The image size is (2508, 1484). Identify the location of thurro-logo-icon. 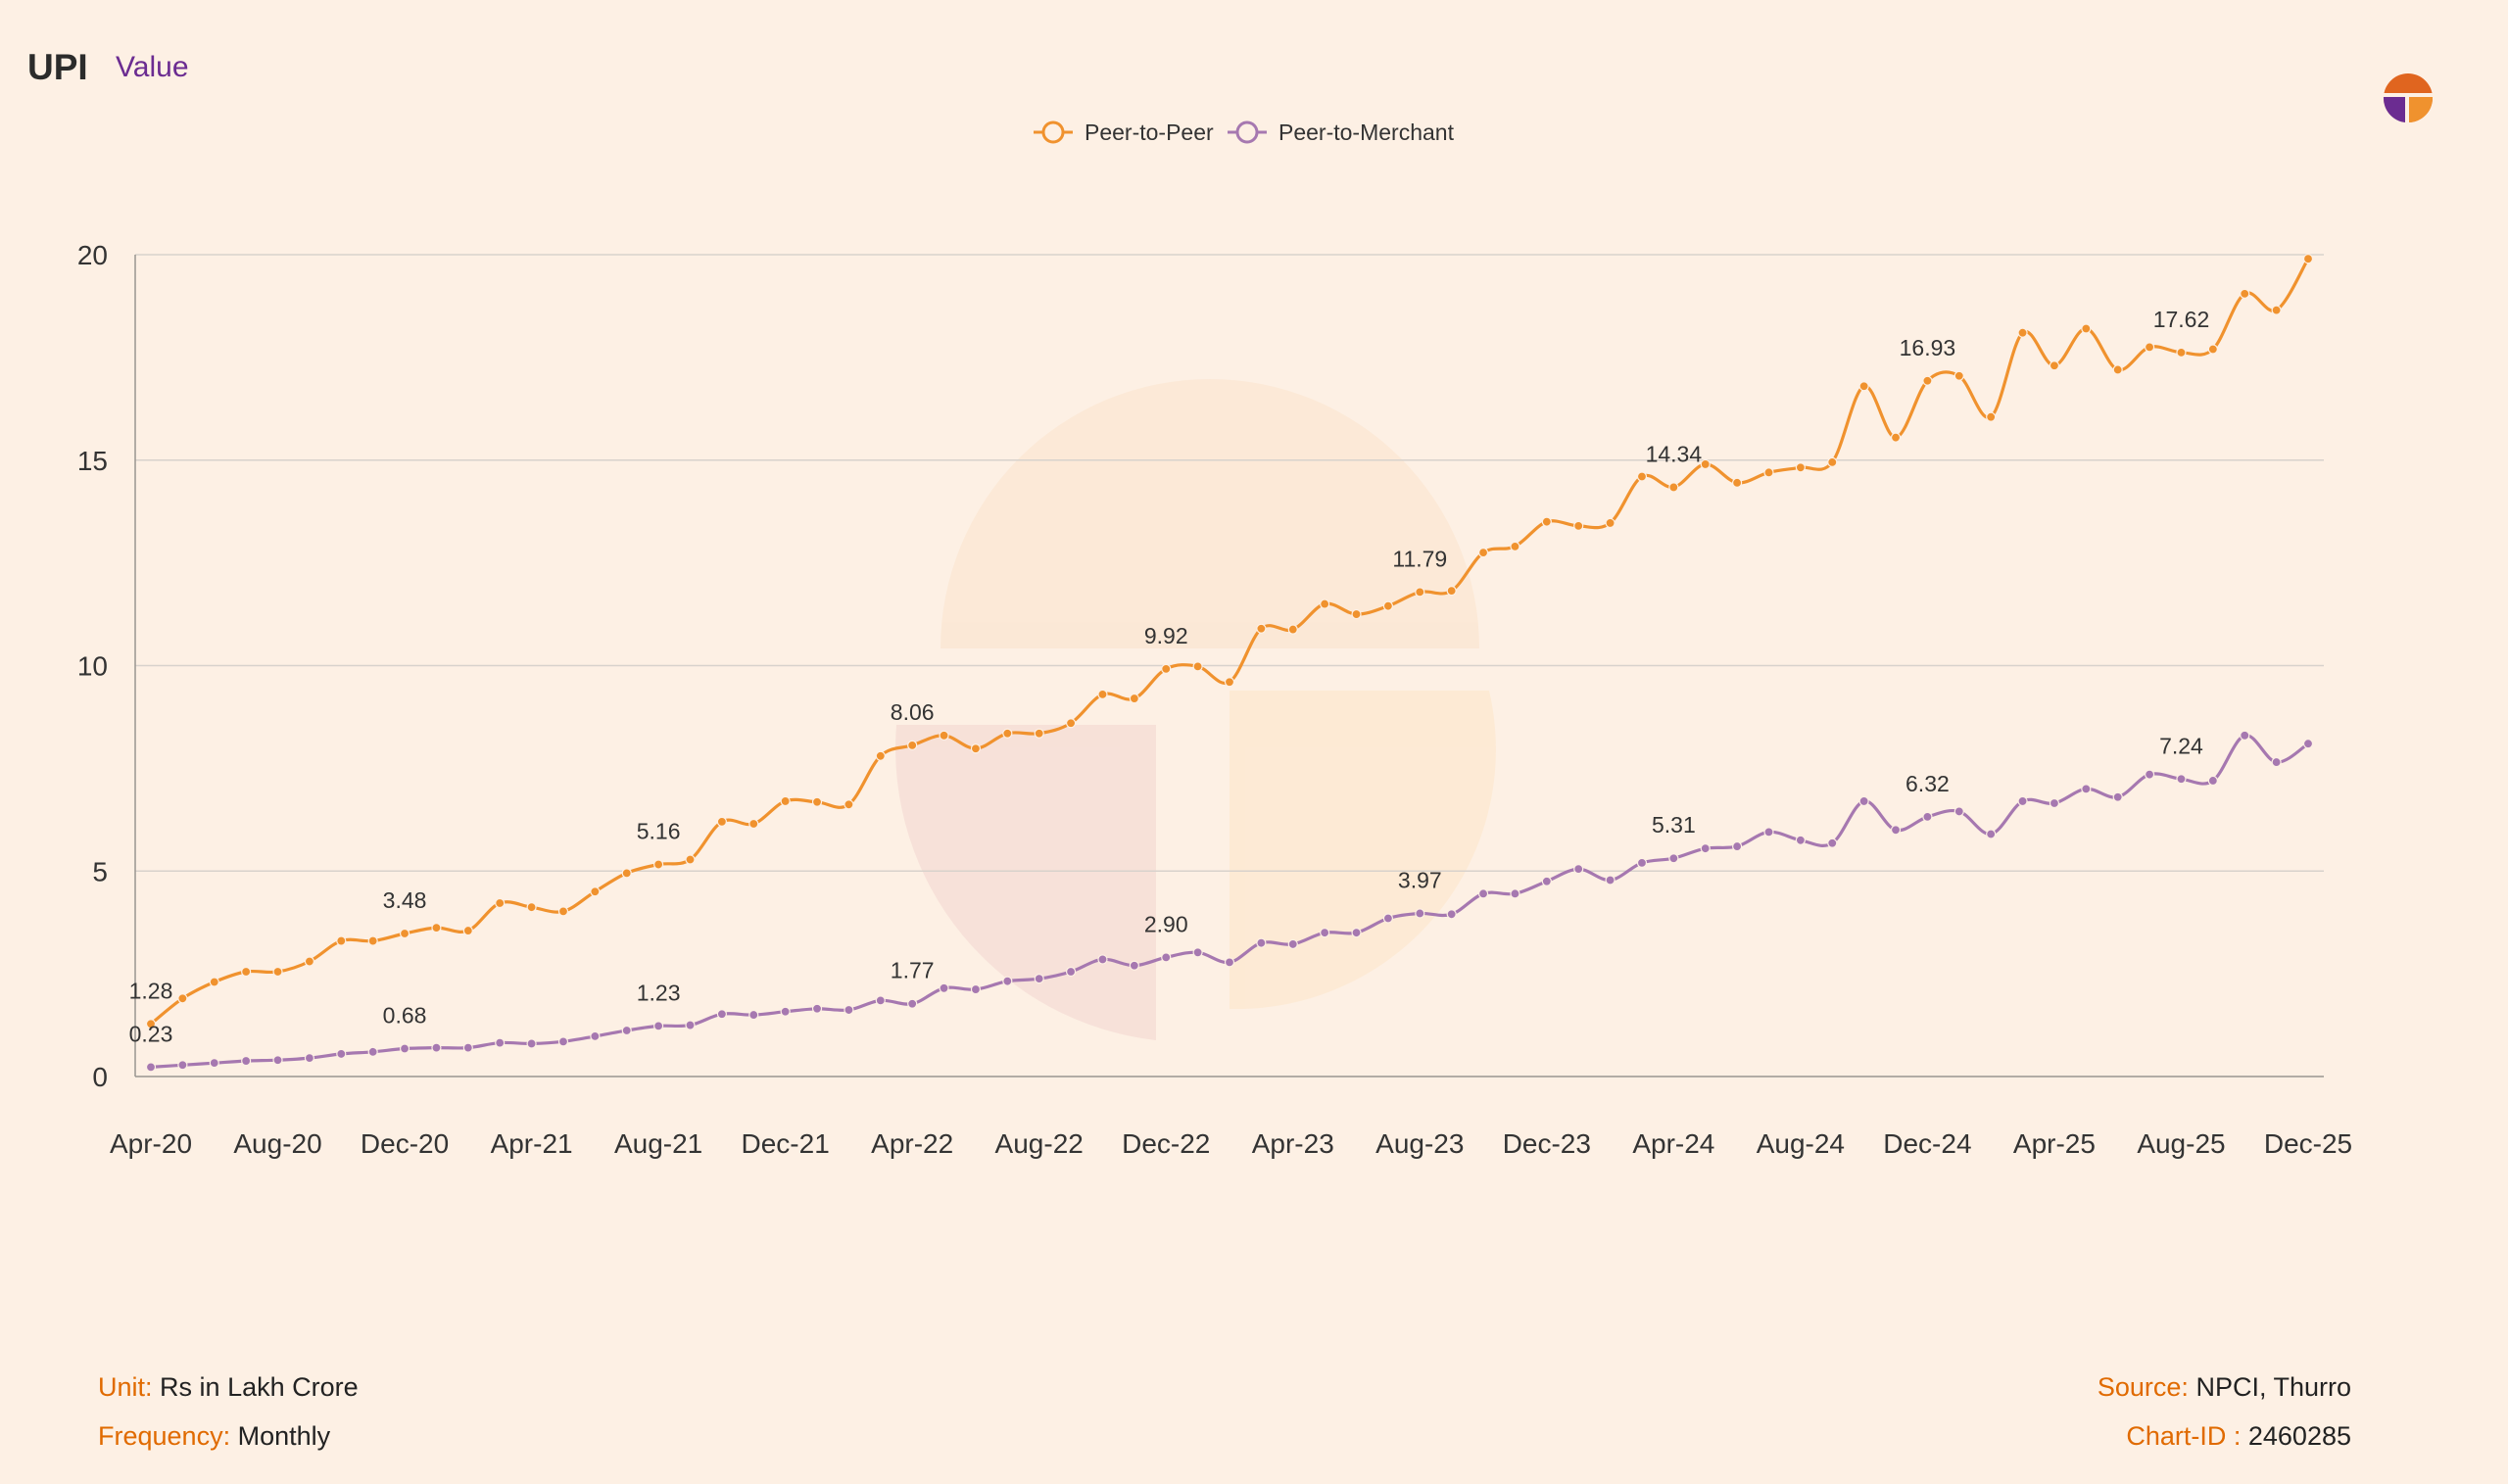
(2408, 97).